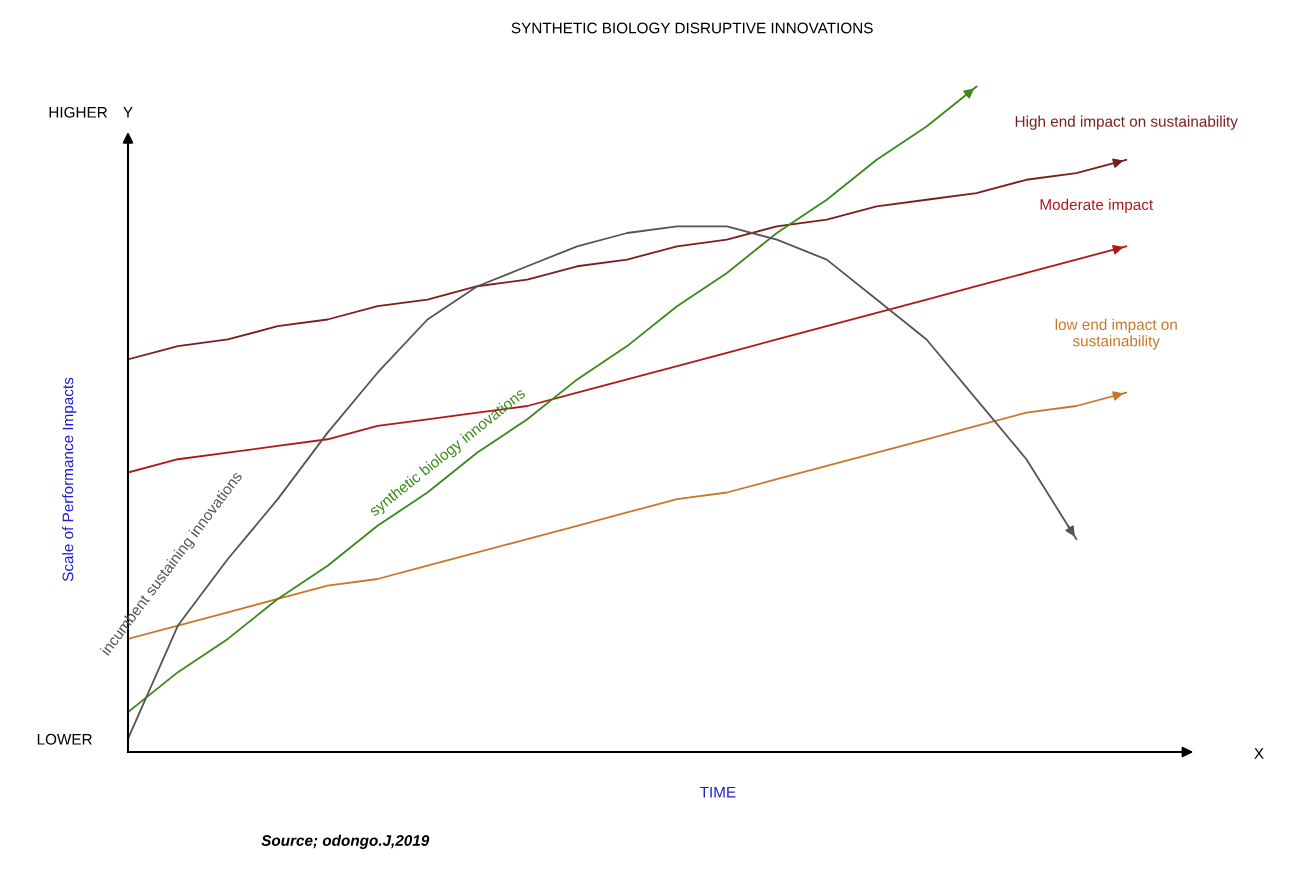 This screenshot has width=1306, height=888. I want to click on y-axis-title: Scale of Performance Impacts, so click(69, 479).